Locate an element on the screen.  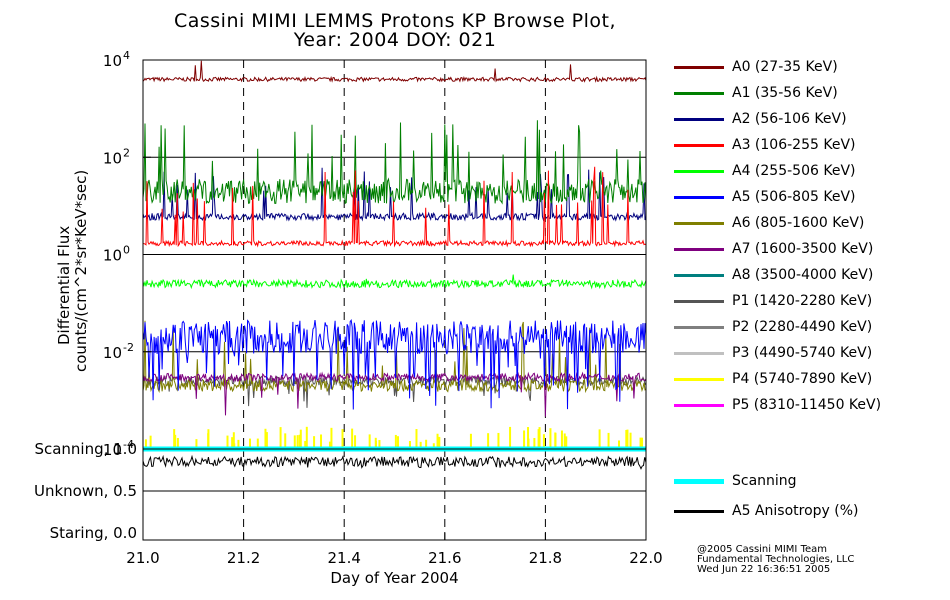
legend-label: A2 (56-106 KeV) is located at coordinates (789, 119).